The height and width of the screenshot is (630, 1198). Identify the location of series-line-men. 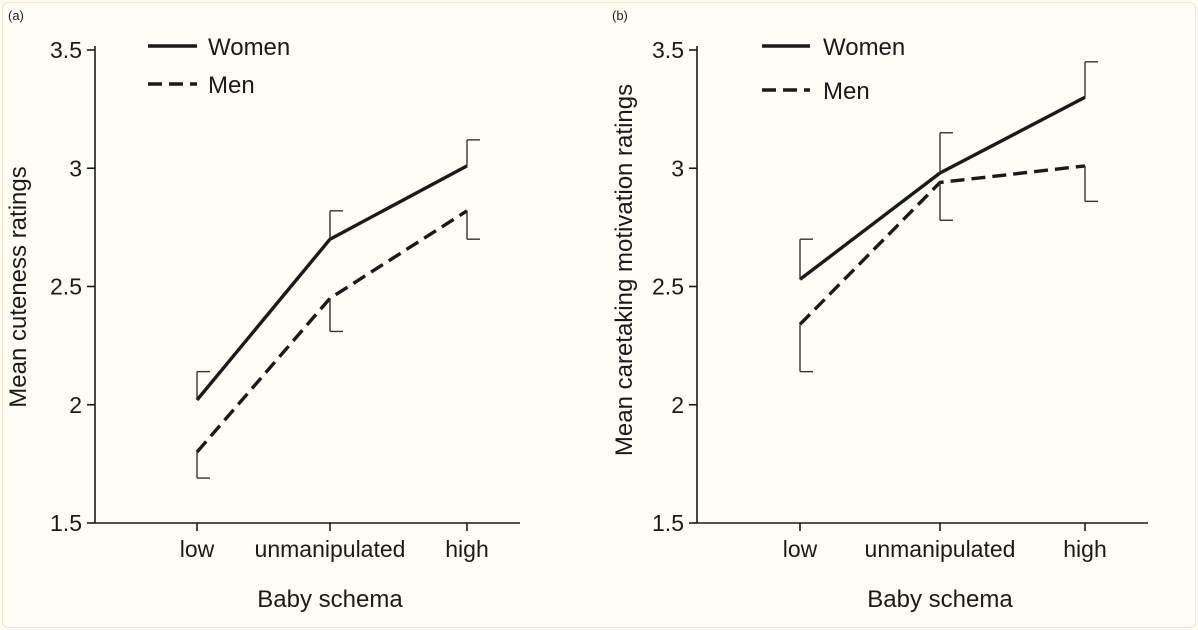
(331, 331).